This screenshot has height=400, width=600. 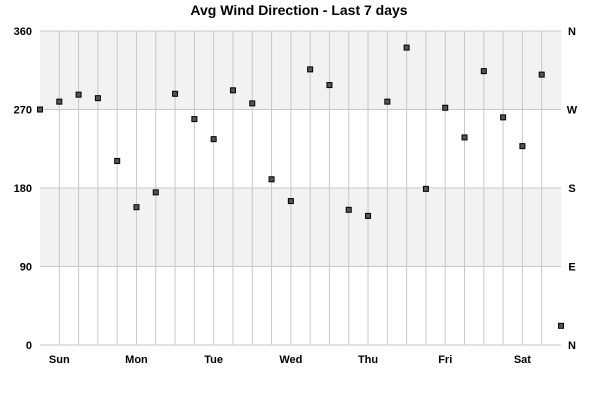 What do you see at coordinates (23, 32) in the screenshot?
I see `y-tick-label: 360` at bounding box center [23, 32].